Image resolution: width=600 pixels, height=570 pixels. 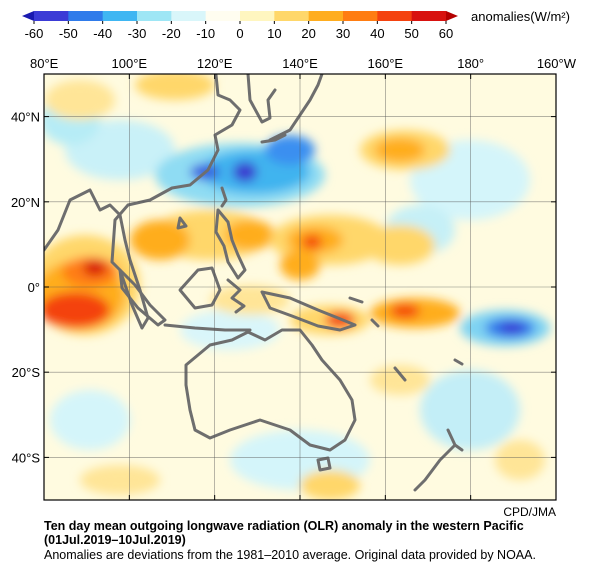 What do you see at coordinates (224, 197) in the screenshot?
I see `coastline-taiwan` at bounding box center [224, 197].